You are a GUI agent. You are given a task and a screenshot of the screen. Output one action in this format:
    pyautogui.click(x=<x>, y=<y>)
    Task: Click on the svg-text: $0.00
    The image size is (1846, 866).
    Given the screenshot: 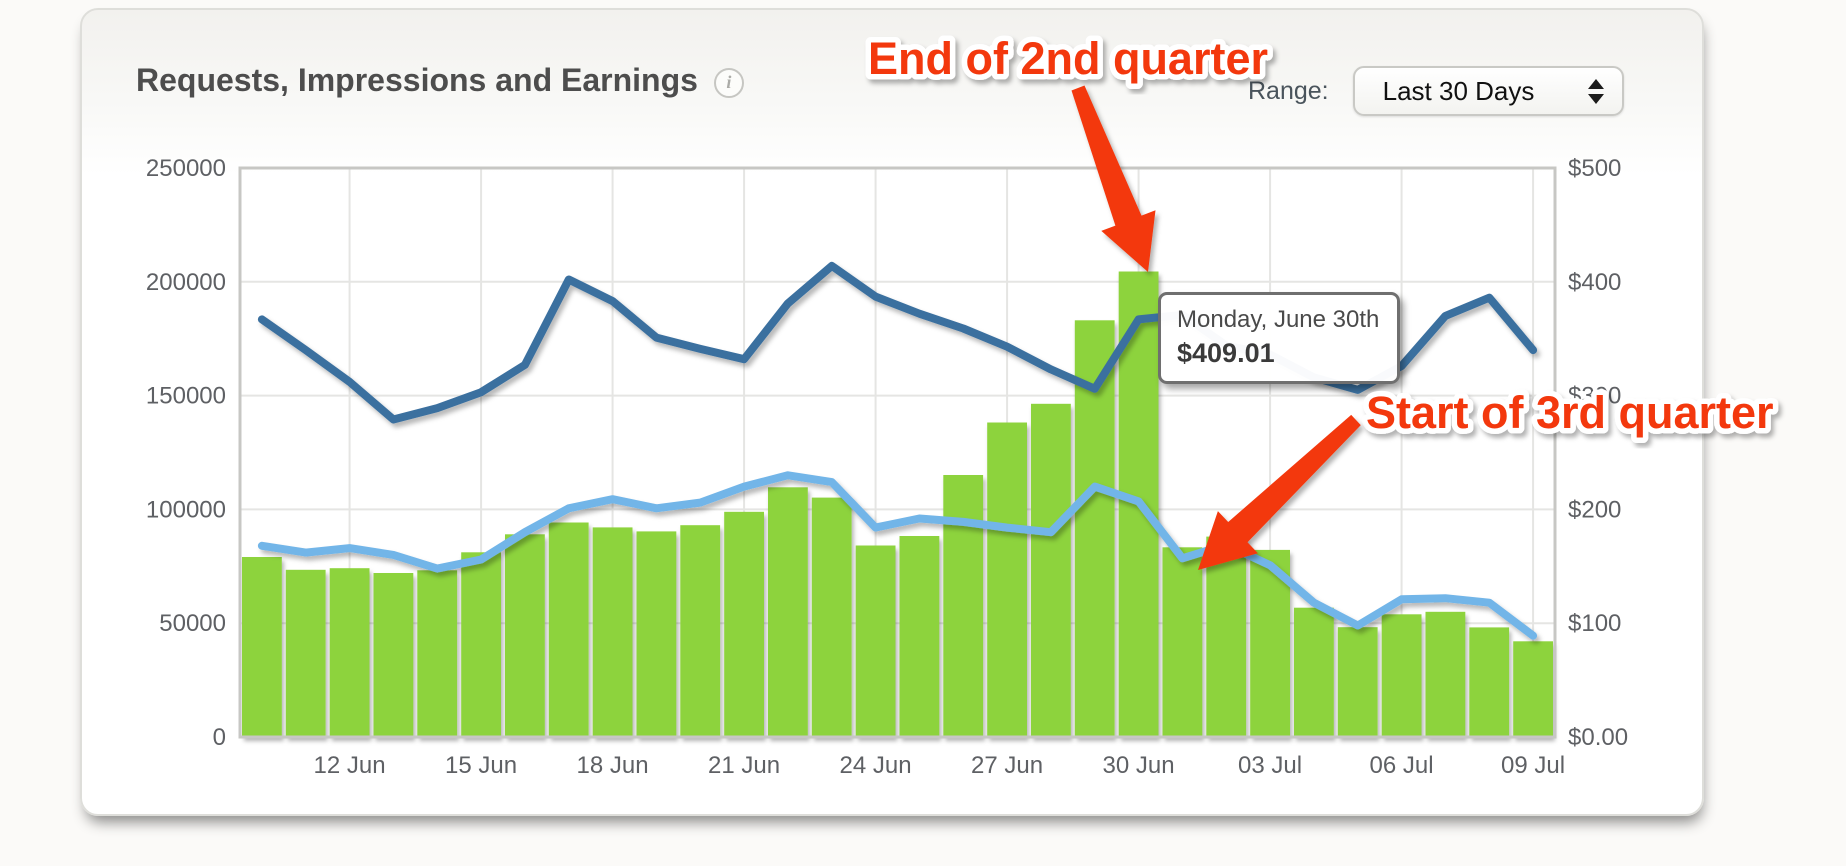 What is the action you would take?
    pyautogui.click(x=1598, y=737)
    